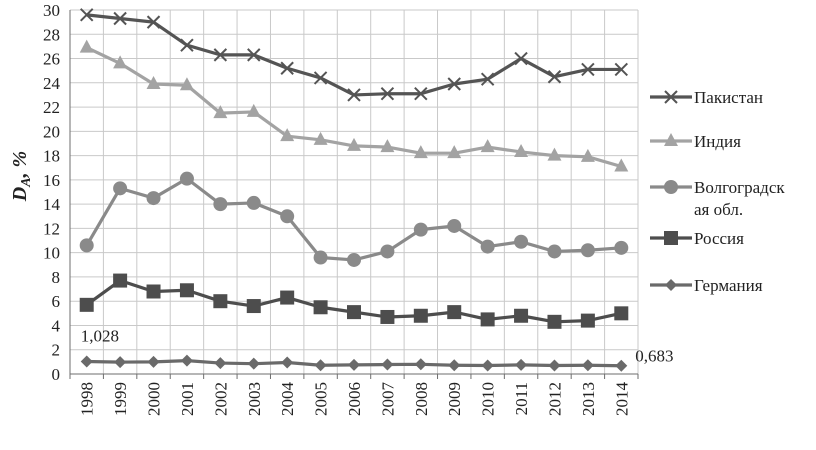 The image size is (816, 450). What do you see at coordinates (719, 238) in the screenshot?
I see `legend-label: Россия` at bounding box center [719, 238].